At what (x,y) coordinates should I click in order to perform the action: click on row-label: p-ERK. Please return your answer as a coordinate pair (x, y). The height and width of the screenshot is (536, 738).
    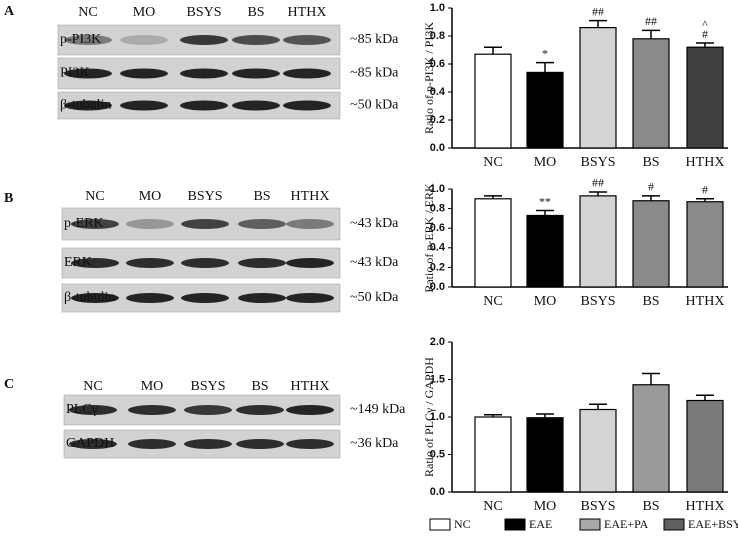
    Looking at the image, I should click on (84, 223).